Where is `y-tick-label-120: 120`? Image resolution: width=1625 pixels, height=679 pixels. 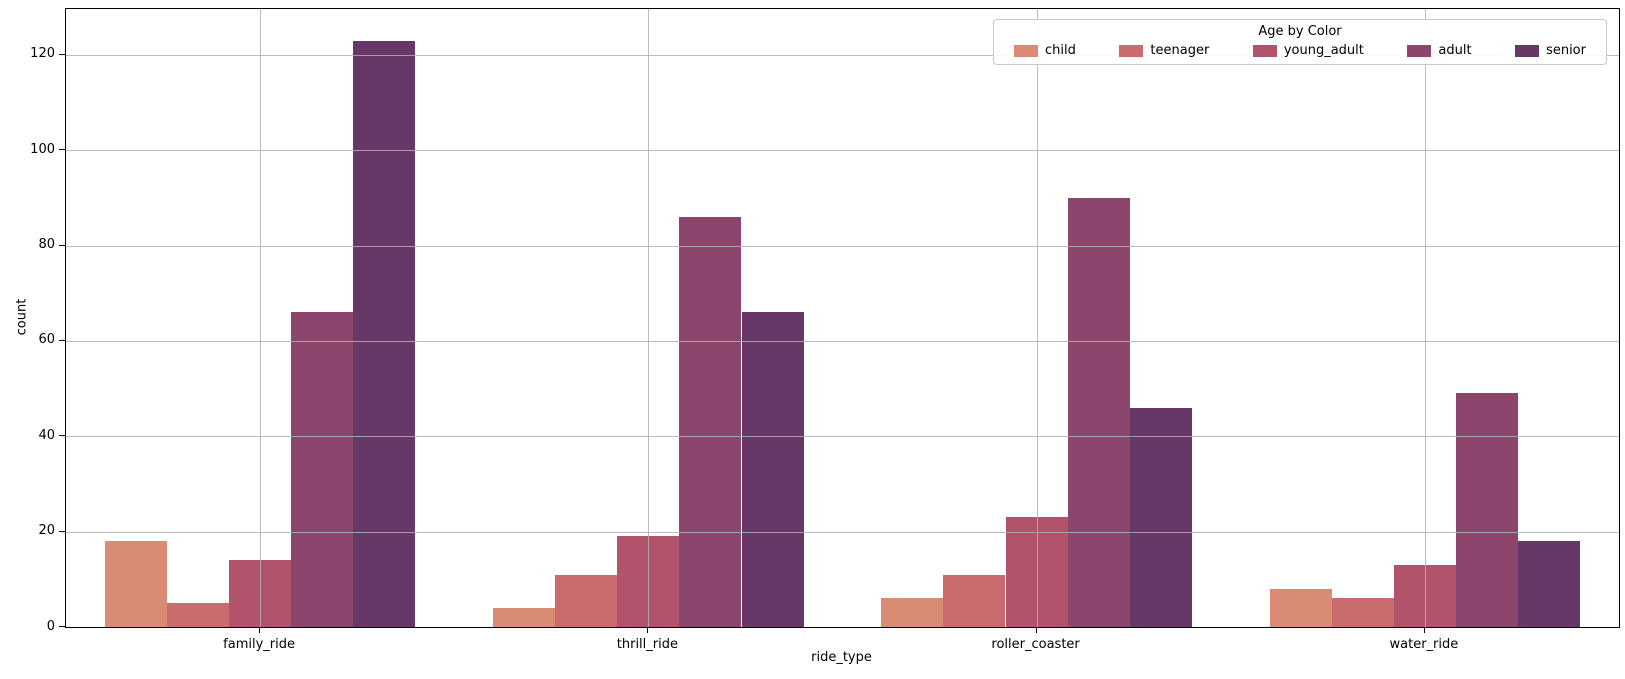
y-tick-label-120: 120 is located at coordinates (42, 54).